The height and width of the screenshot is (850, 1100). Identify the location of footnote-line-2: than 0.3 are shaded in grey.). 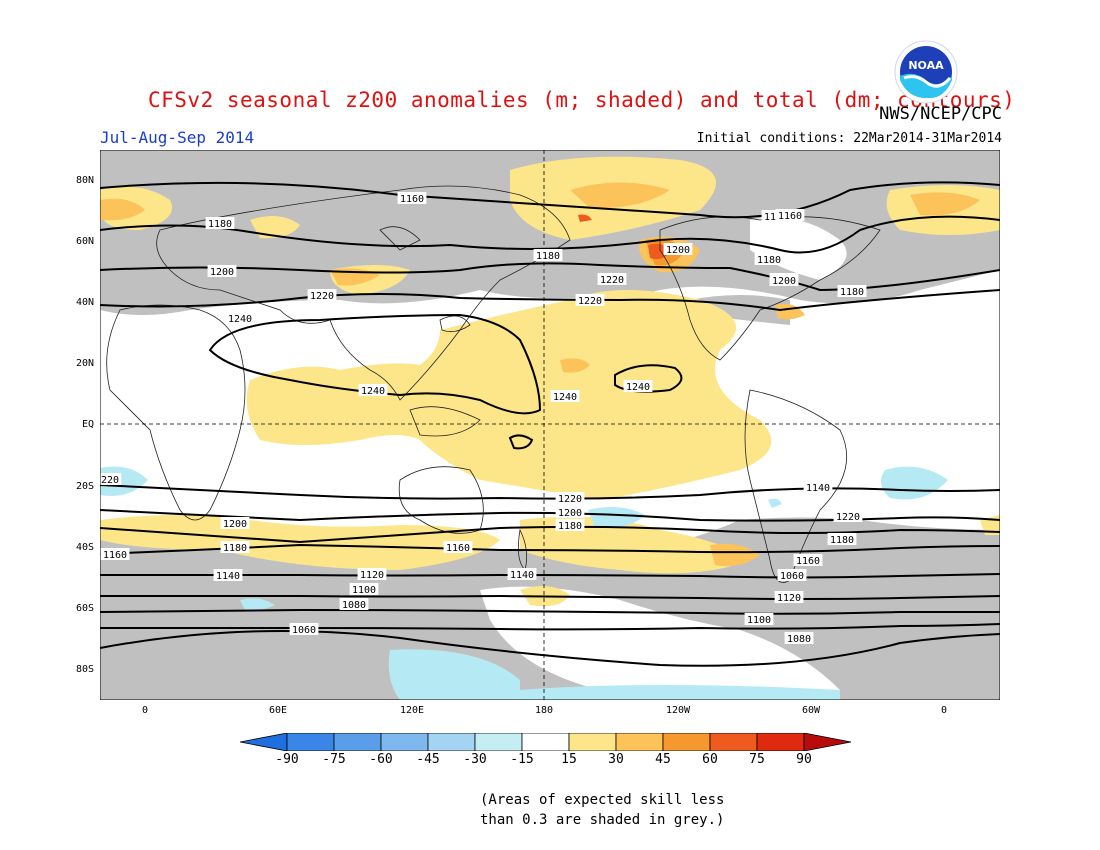
(602, 820).